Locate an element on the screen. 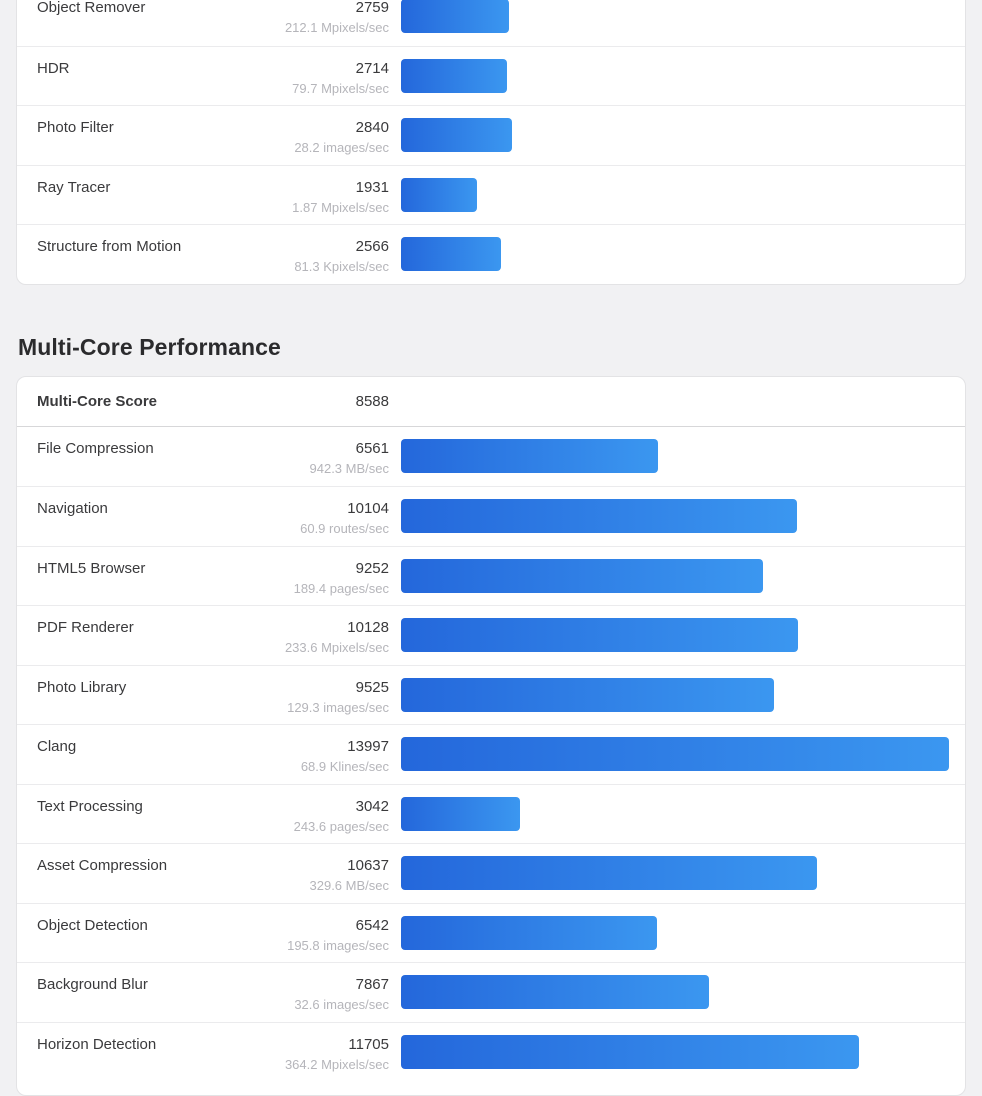  benchmark-score: 13997 is located at coordinates (323, 747).